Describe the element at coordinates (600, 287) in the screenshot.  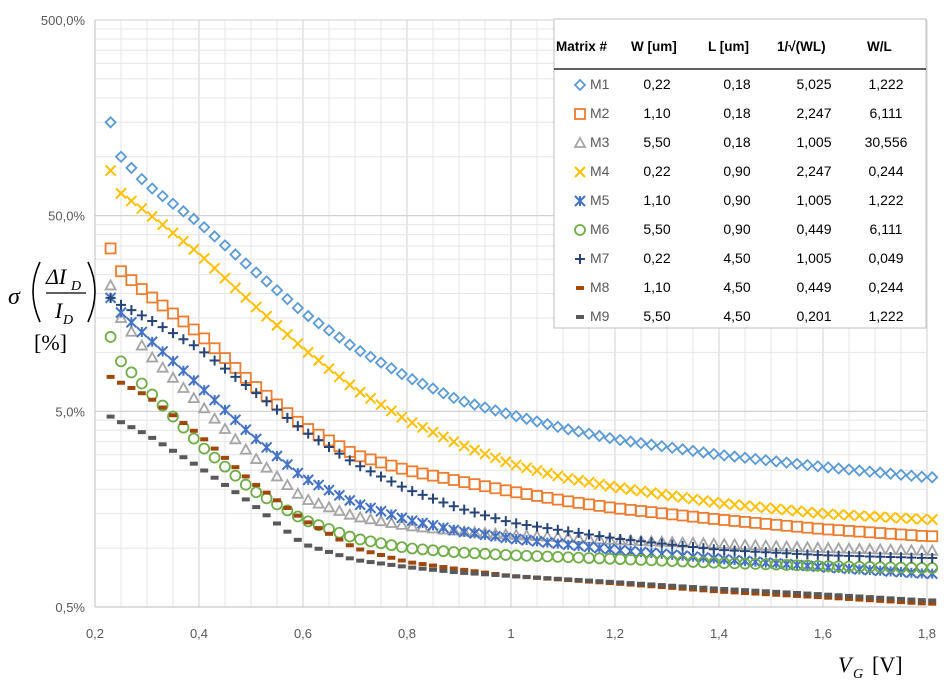
I see `legend-name: M8` at that location.